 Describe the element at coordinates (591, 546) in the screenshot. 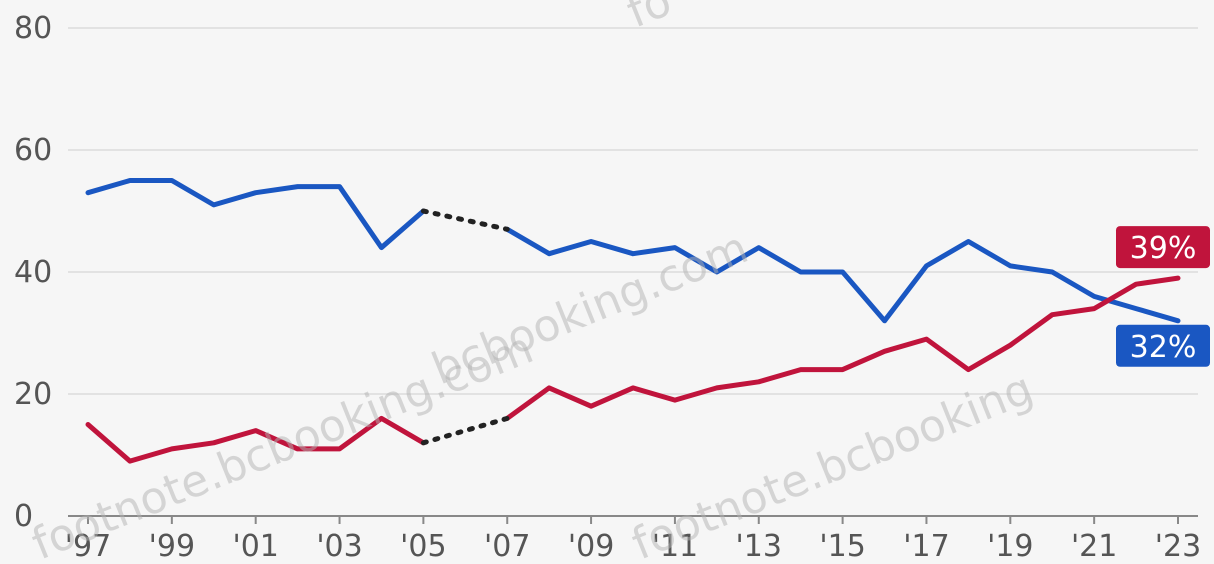

I see `x-tick-label: '09` at that location.